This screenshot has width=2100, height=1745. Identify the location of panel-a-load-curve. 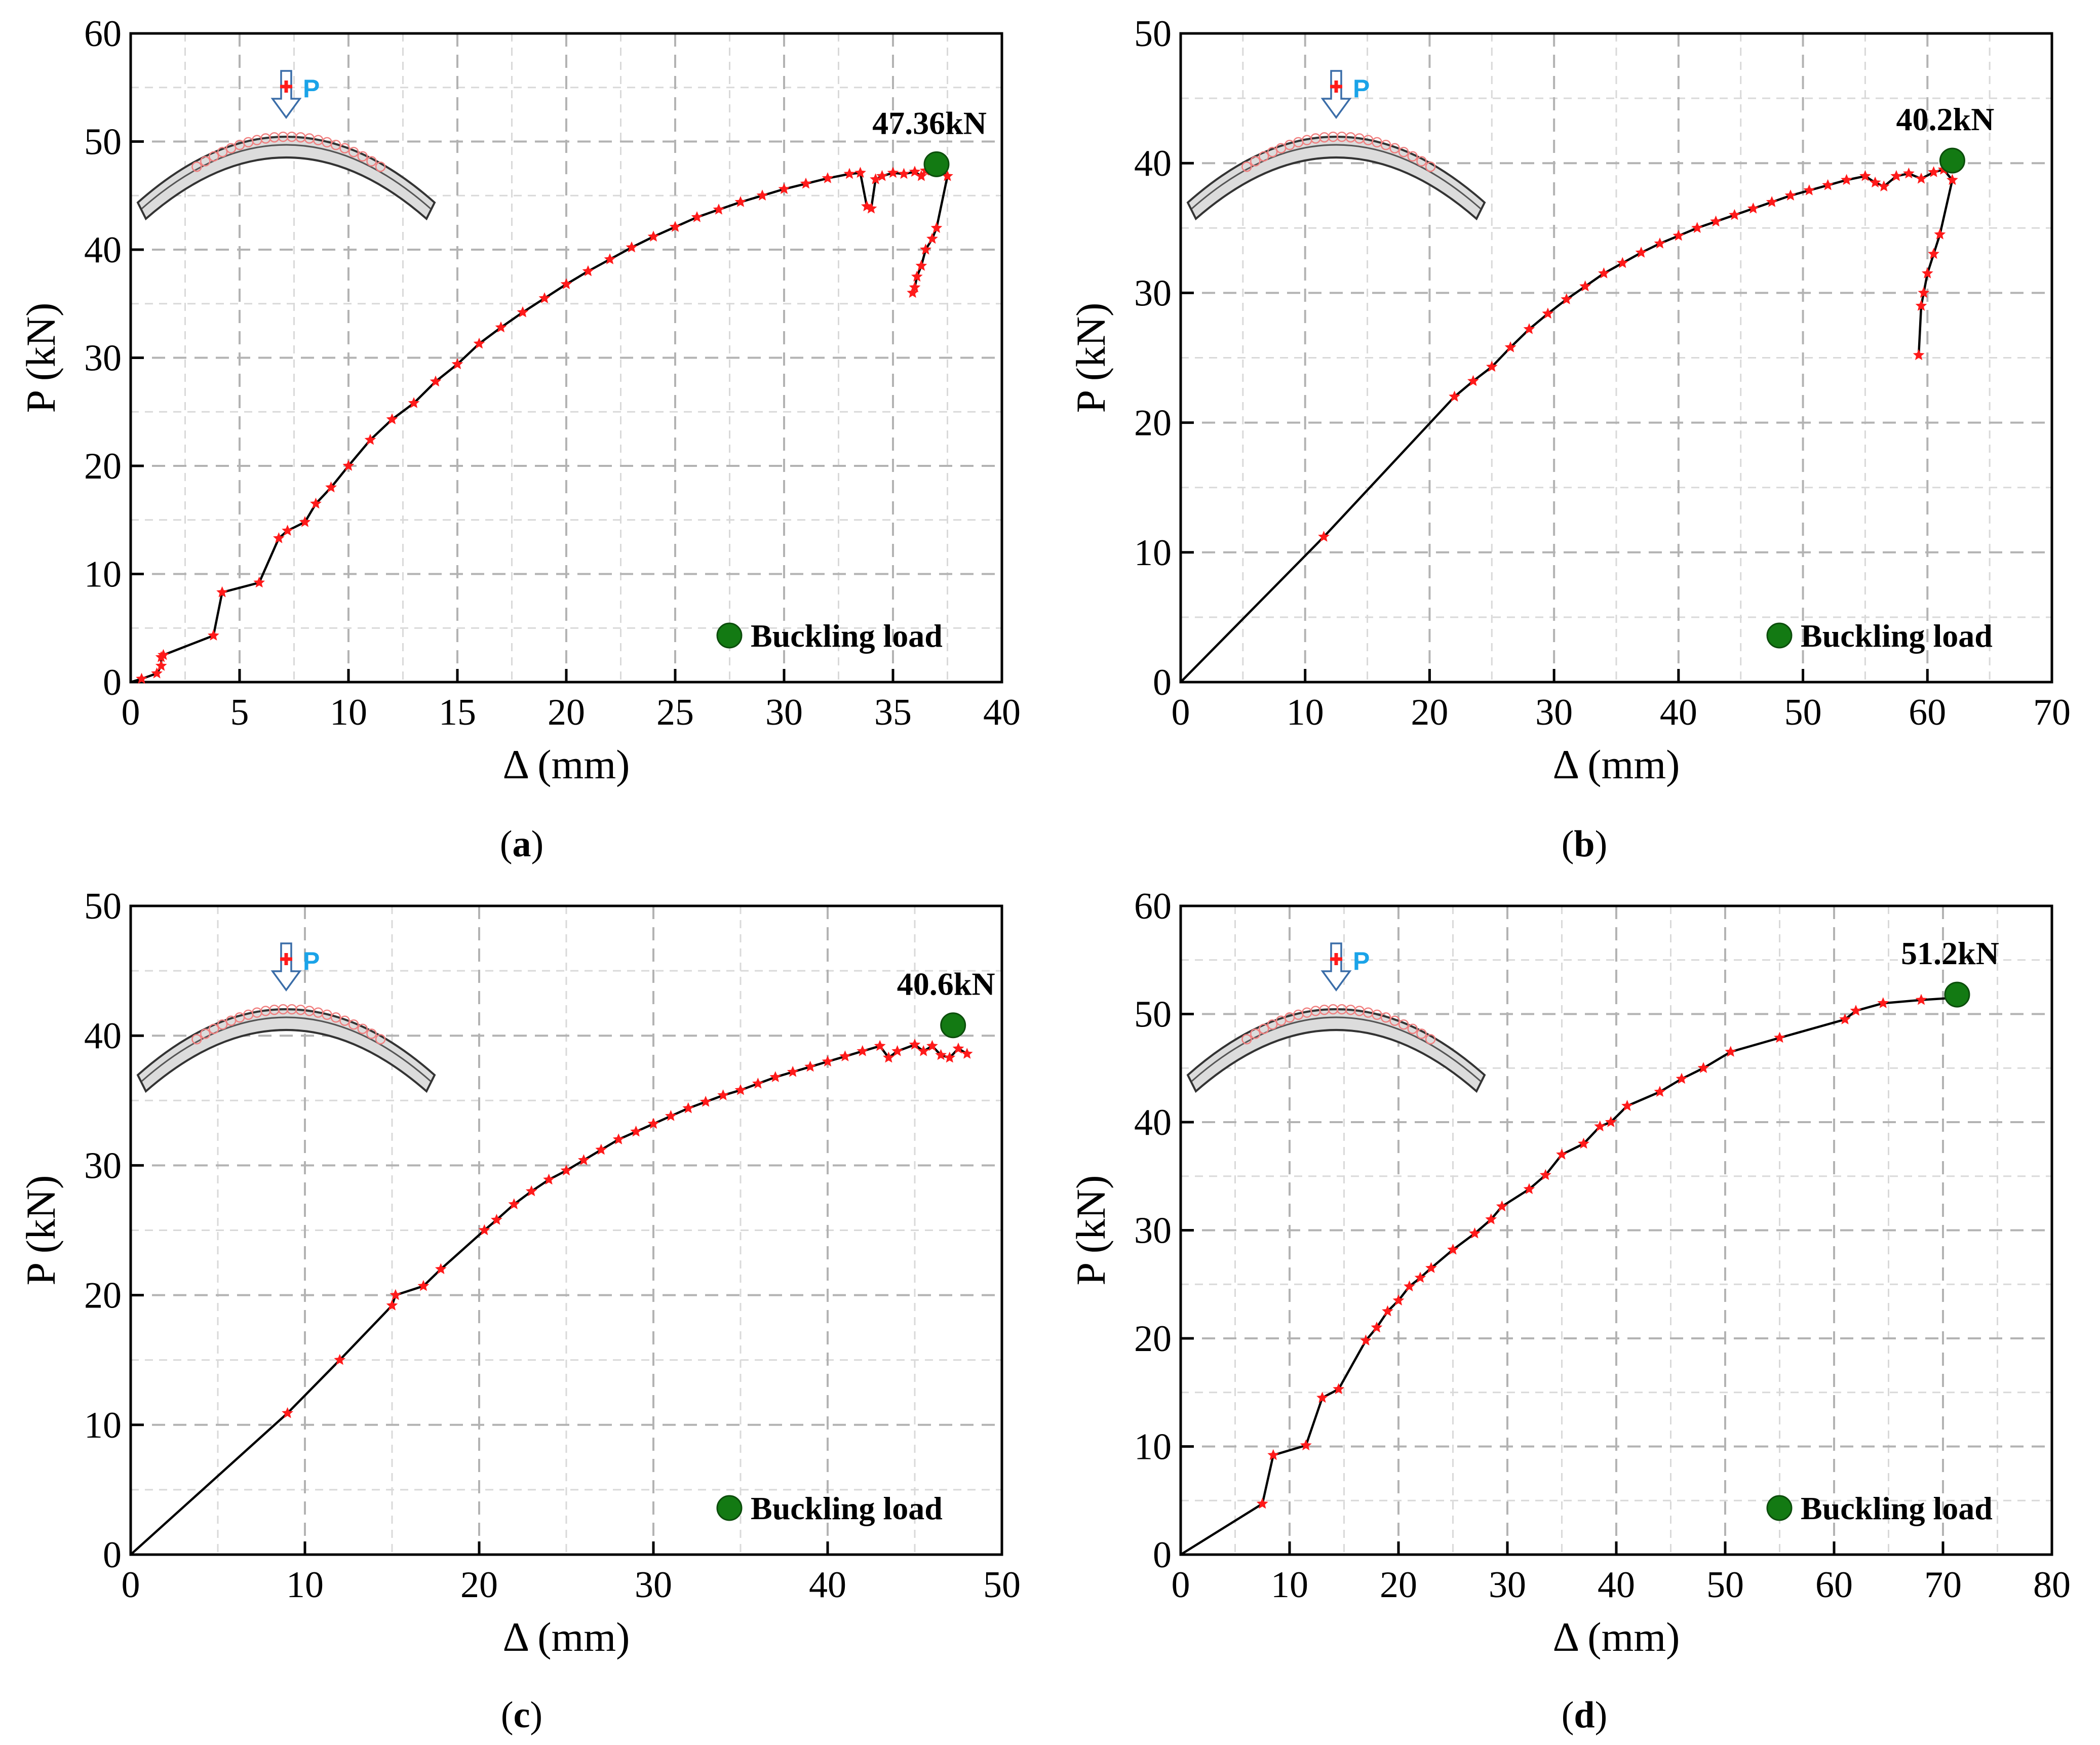
(539, 426).